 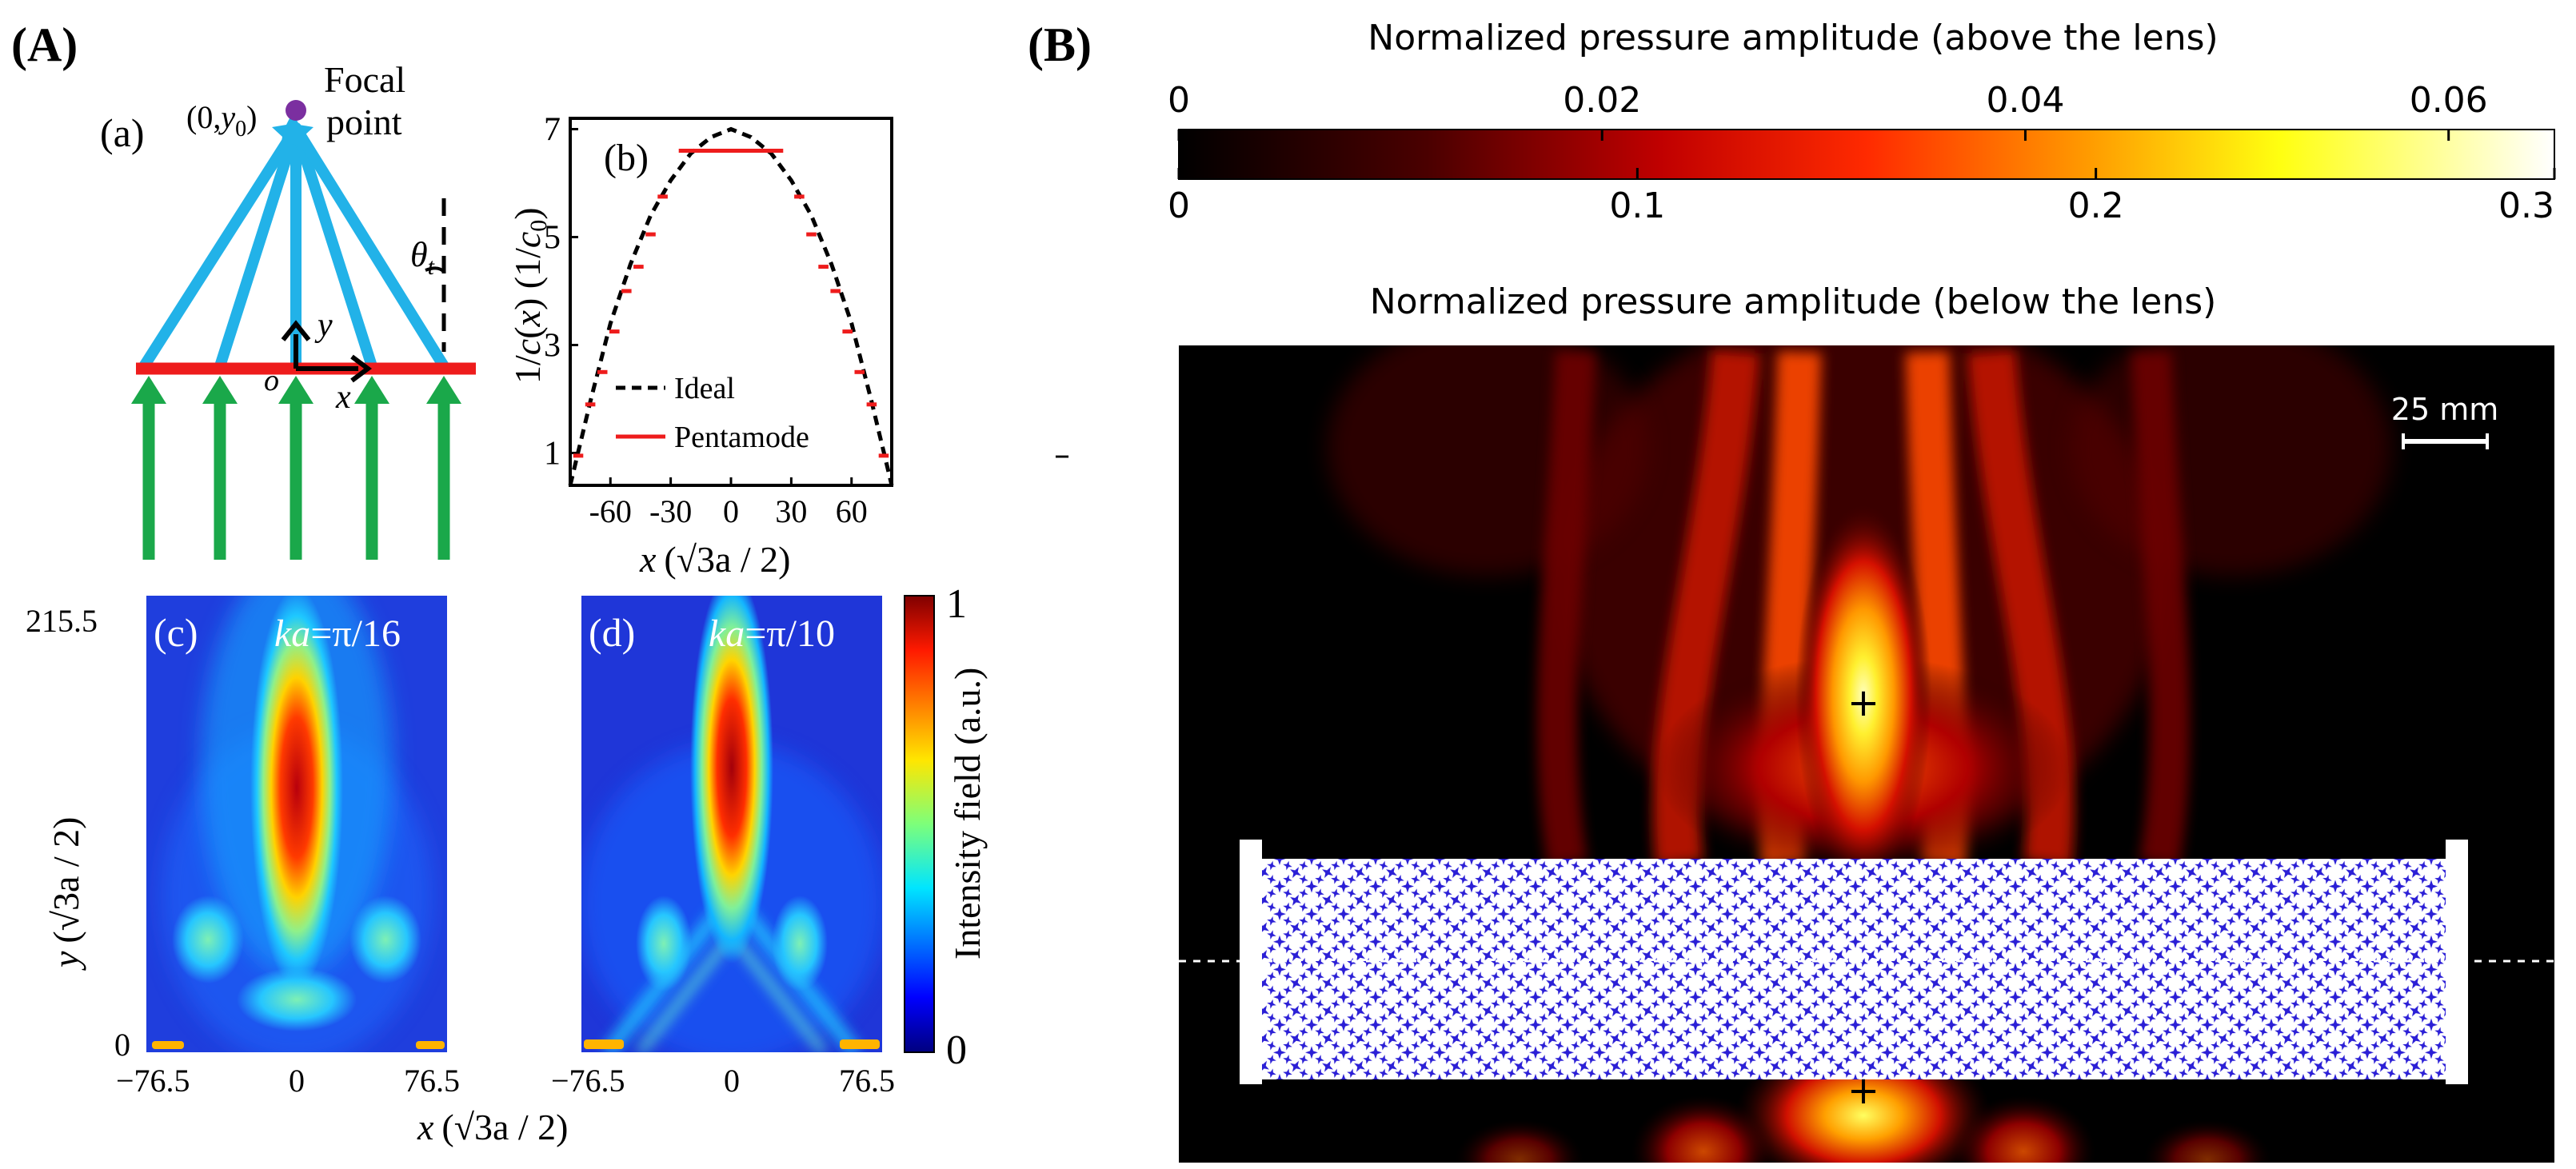 I want to click on colorbar-bottom-ticks: 0 0.1 0.2 0.3, so click(x=1862, y=197).